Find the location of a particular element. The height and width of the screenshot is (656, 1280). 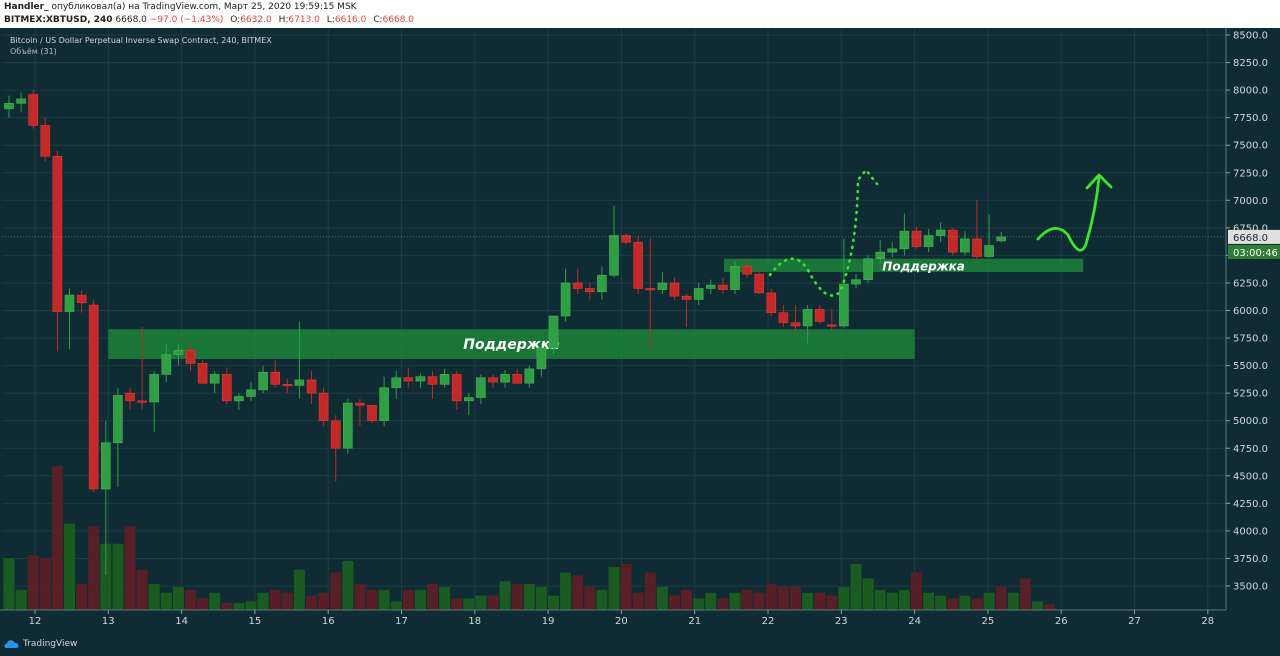

price-tick-label: 6250.0 is located at coordinates (1250, 283).